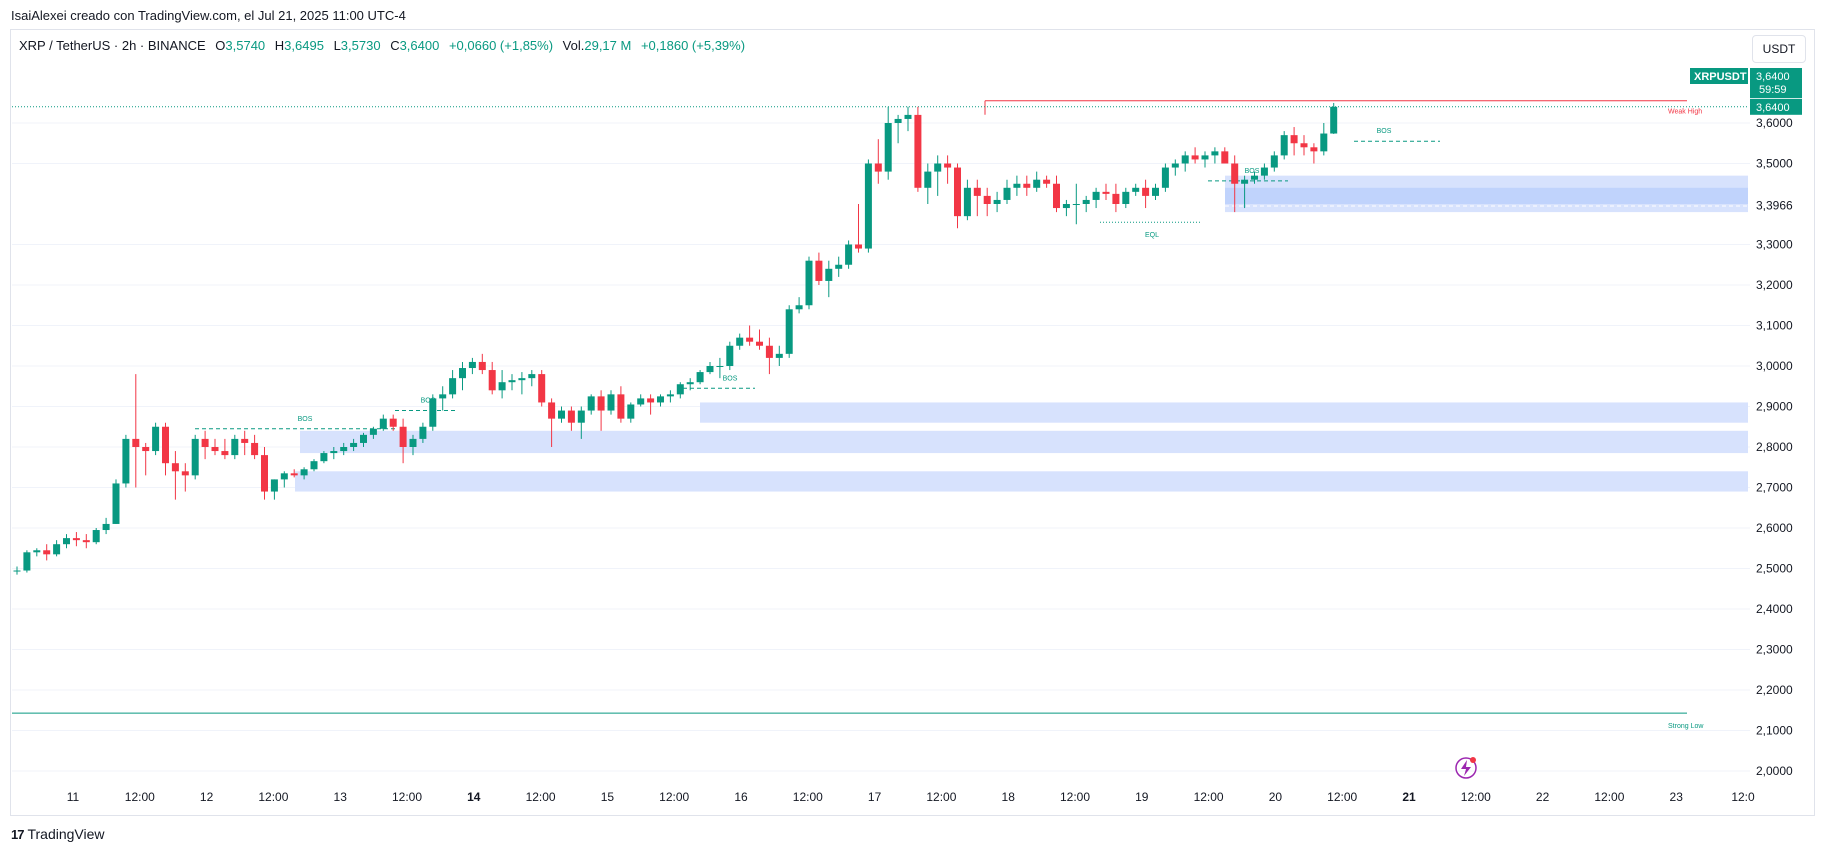 Image resolution: width=1826 pixels, height=853 pixels. What do you see at coordinates (1774, 690) in the screenshot?
I see `y-tick-label: 2,2000` at bounding box center [1774, 690].